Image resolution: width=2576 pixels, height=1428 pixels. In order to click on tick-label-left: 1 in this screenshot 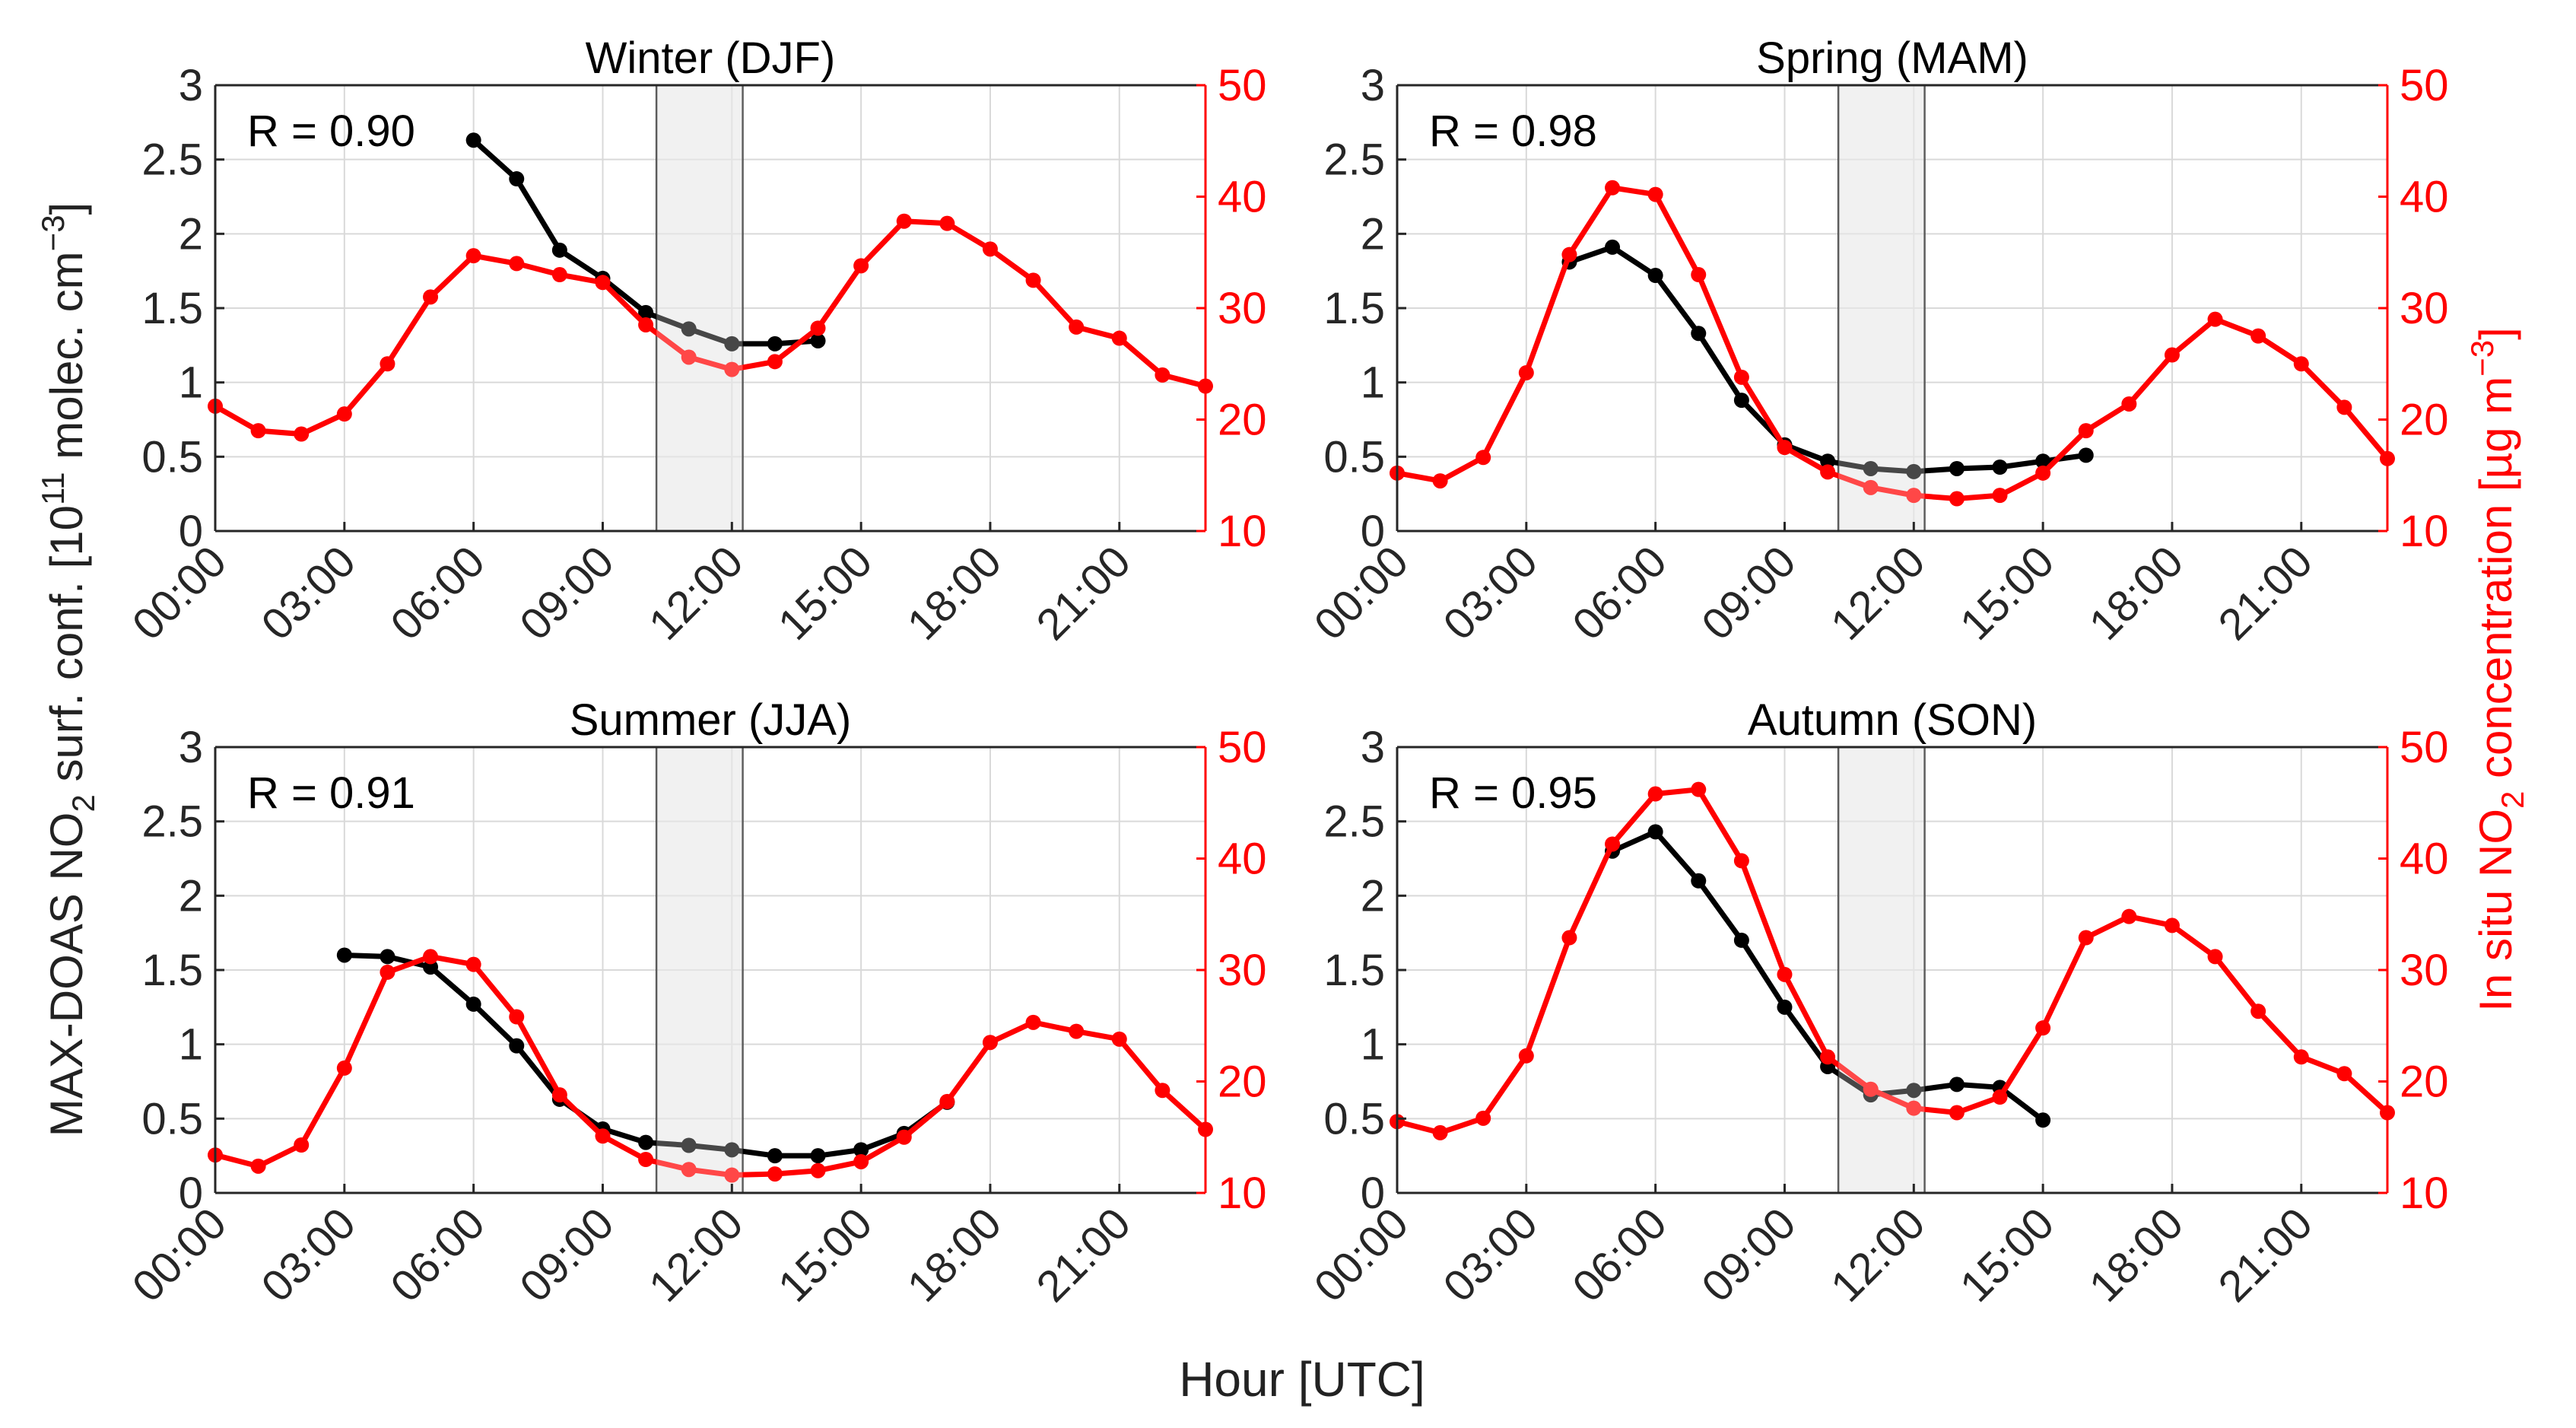, I will do `click(191, 1045)`.